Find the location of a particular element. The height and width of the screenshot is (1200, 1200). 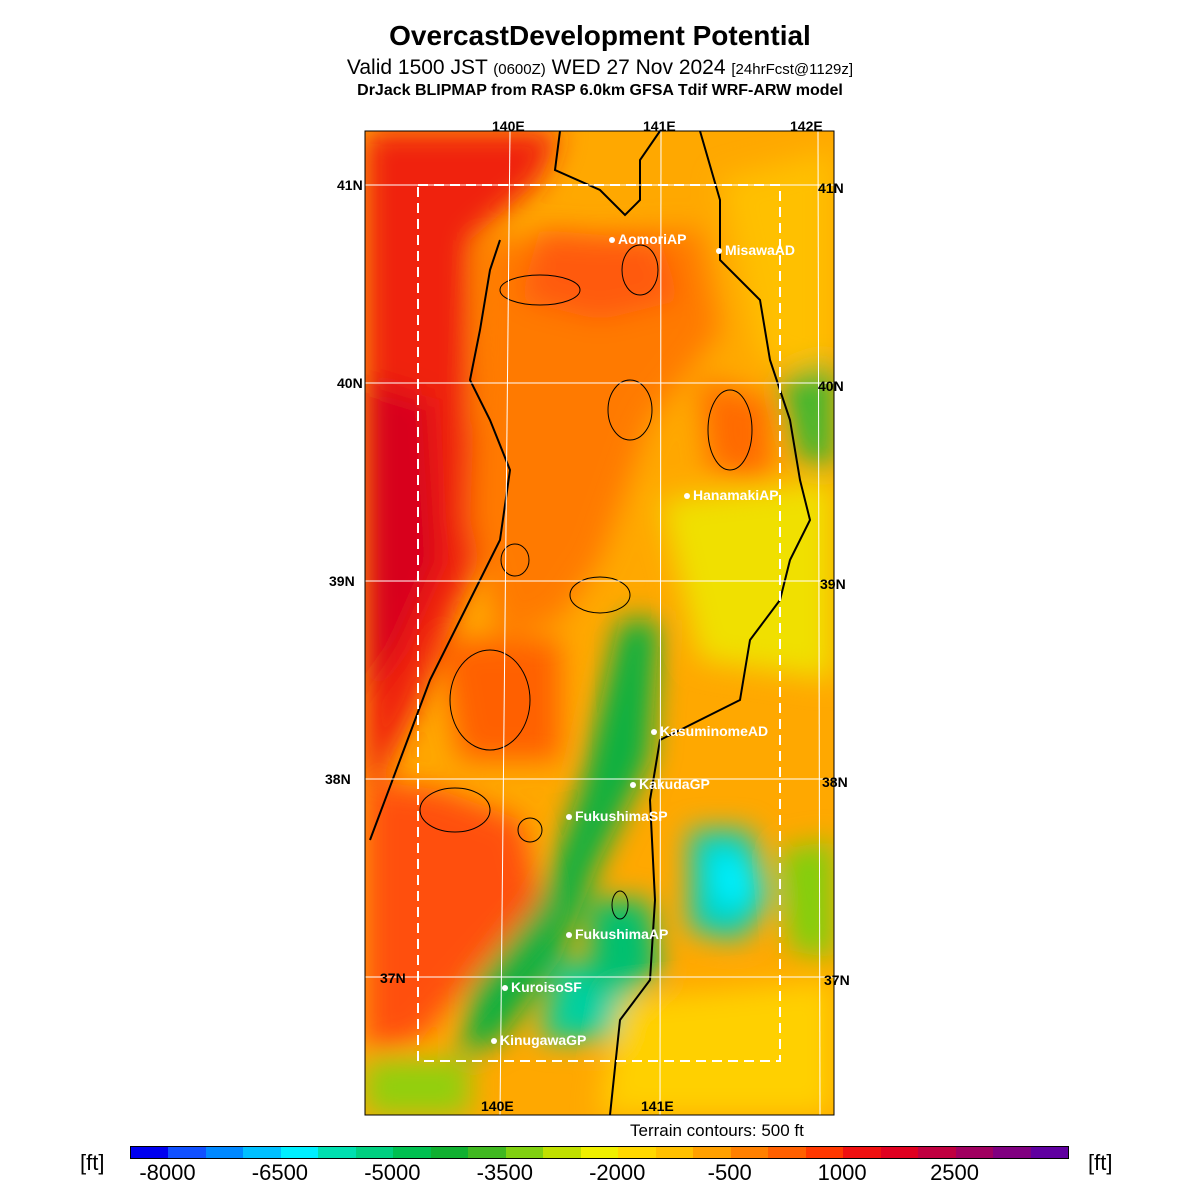

colorbar-unit-left: [ft] is located at coordinates (92, 1162).